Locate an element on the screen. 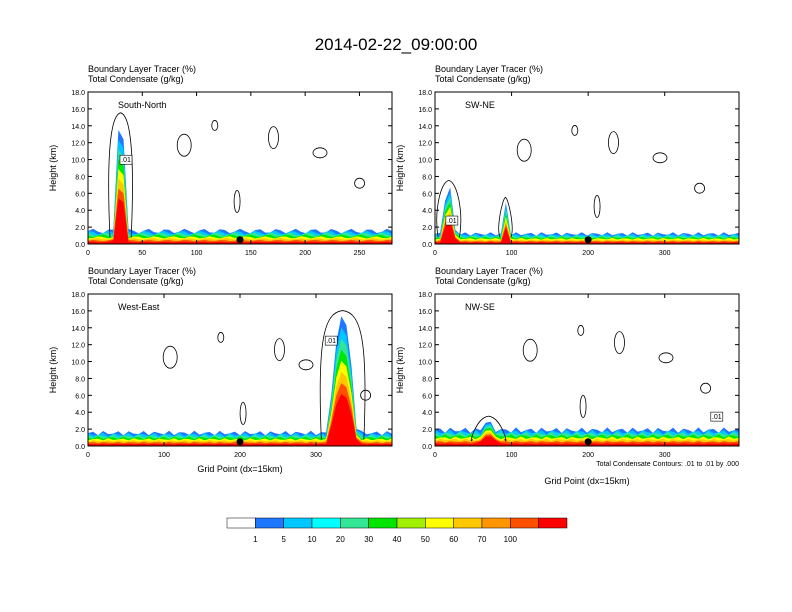 The width and height of the screenshot is (792, 612). colorbar-label: 1 is located at coordinates (255, 539).